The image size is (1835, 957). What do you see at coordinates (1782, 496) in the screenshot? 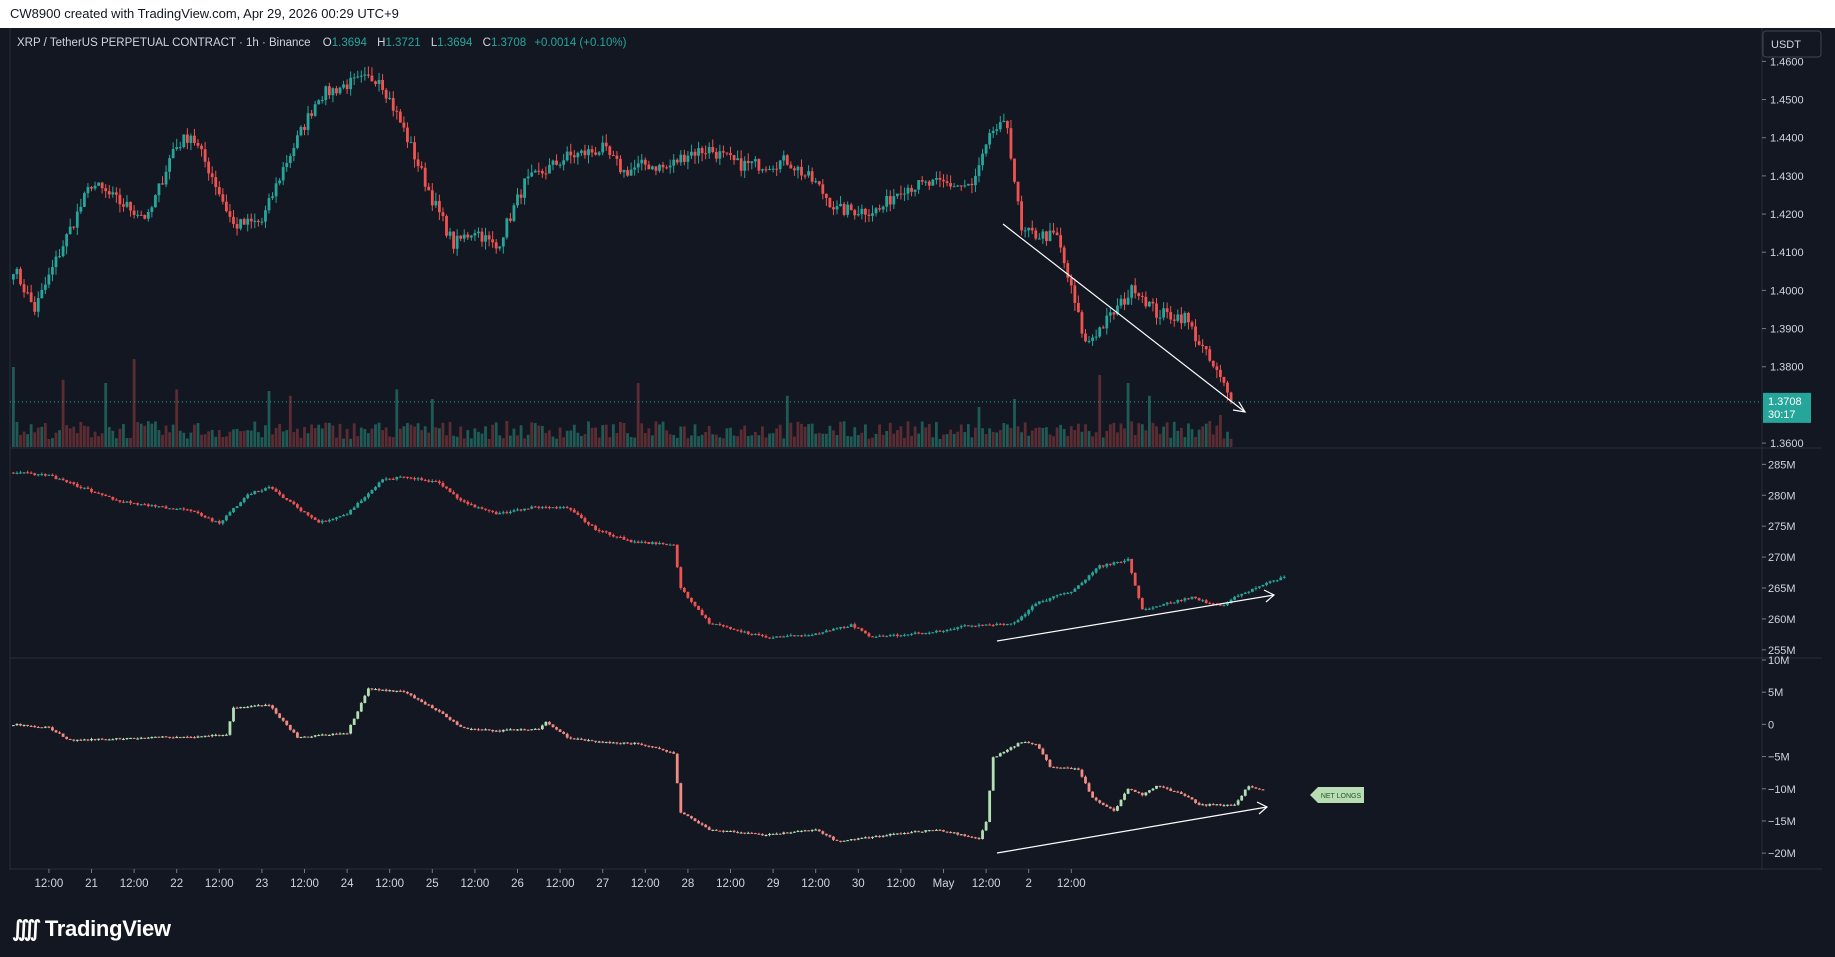
I see `oi-tick-label: 280M` at bounding box center [1782, 496].